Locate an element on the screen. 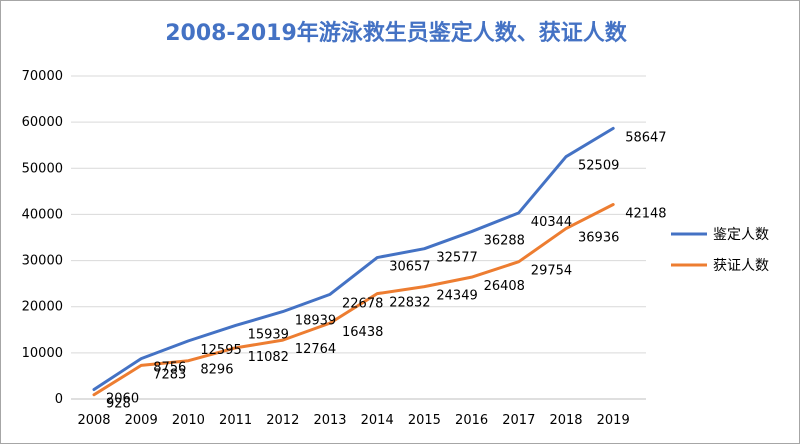  legend-label: 鉴定人数 is located at coordinates (741, 235).